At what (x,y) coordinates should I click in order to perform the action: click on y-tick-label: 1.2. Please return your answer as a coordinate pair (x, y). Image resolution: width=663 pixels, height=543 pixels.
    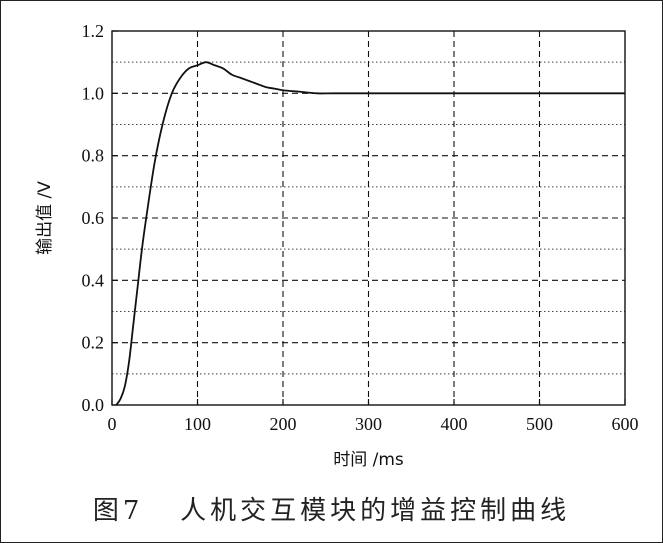
    Looking at the image, I should click on (93, 31).